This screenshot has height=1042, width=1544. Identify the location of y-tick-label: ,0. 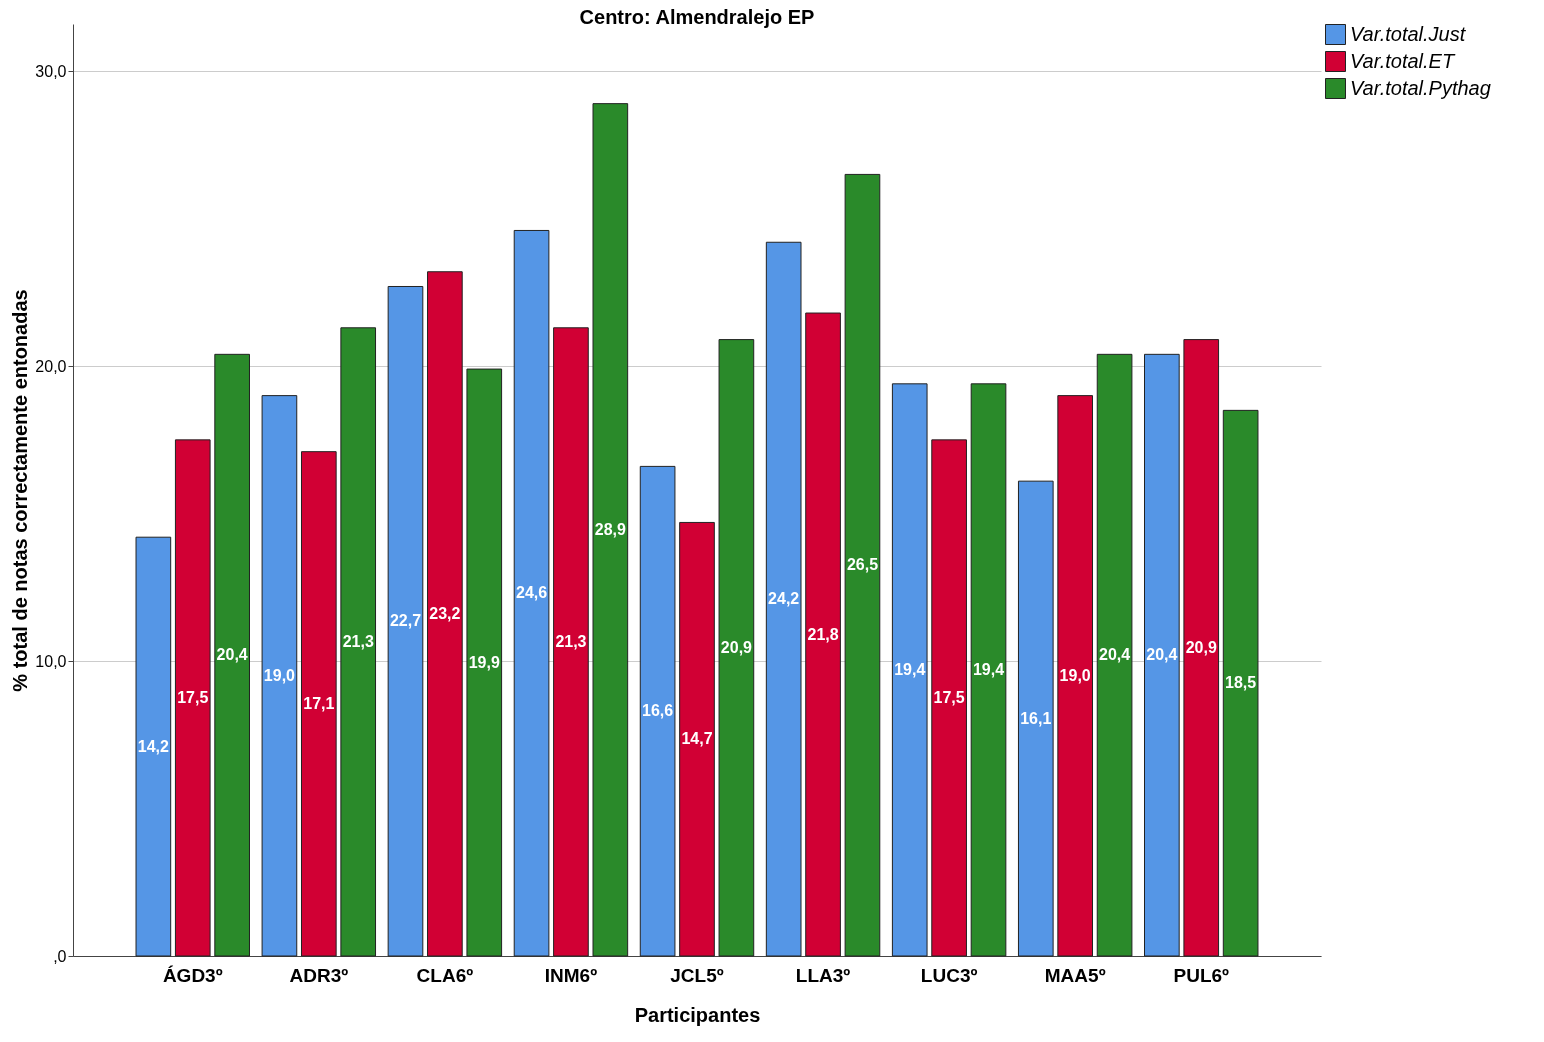
(60, 956).